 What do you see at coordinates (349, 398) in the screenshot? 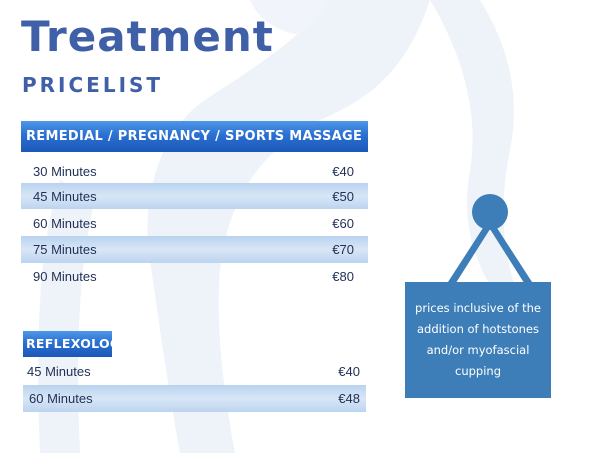
I see `price-value: €48` at bounding box center [349, 398].